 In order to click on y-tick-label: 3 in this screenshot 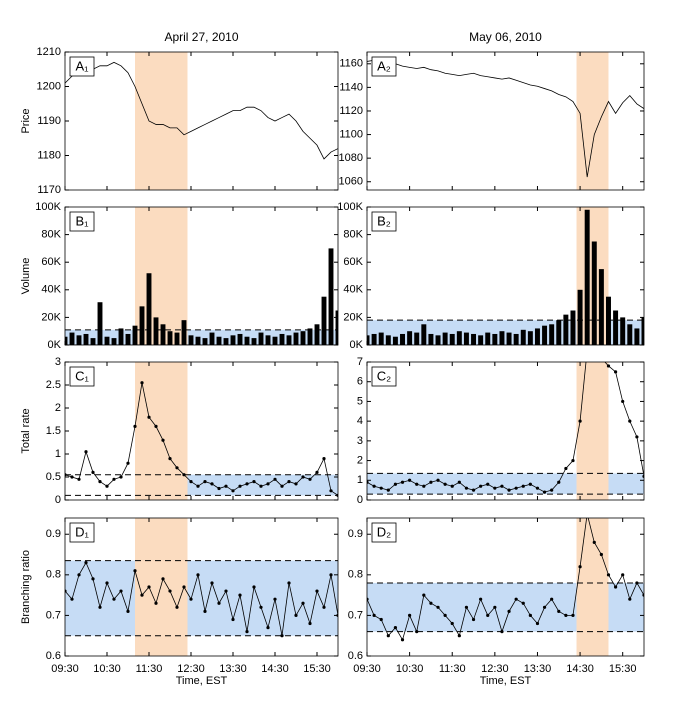, I will do `click(360, 441)`.